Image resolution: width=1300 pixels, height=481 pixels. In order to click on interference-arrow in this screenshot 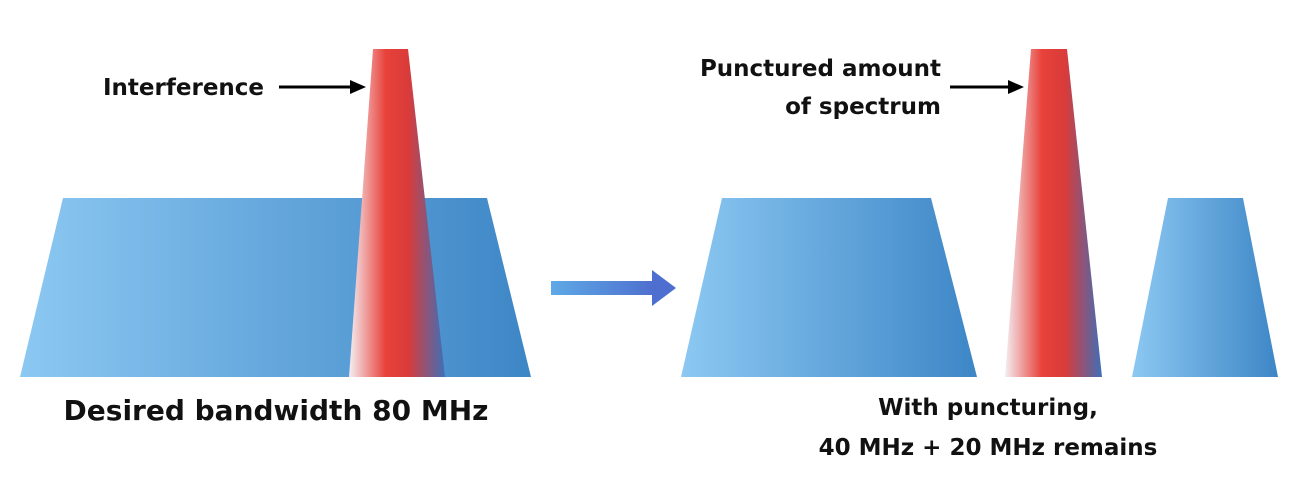, I will do `click(322, 87)`.